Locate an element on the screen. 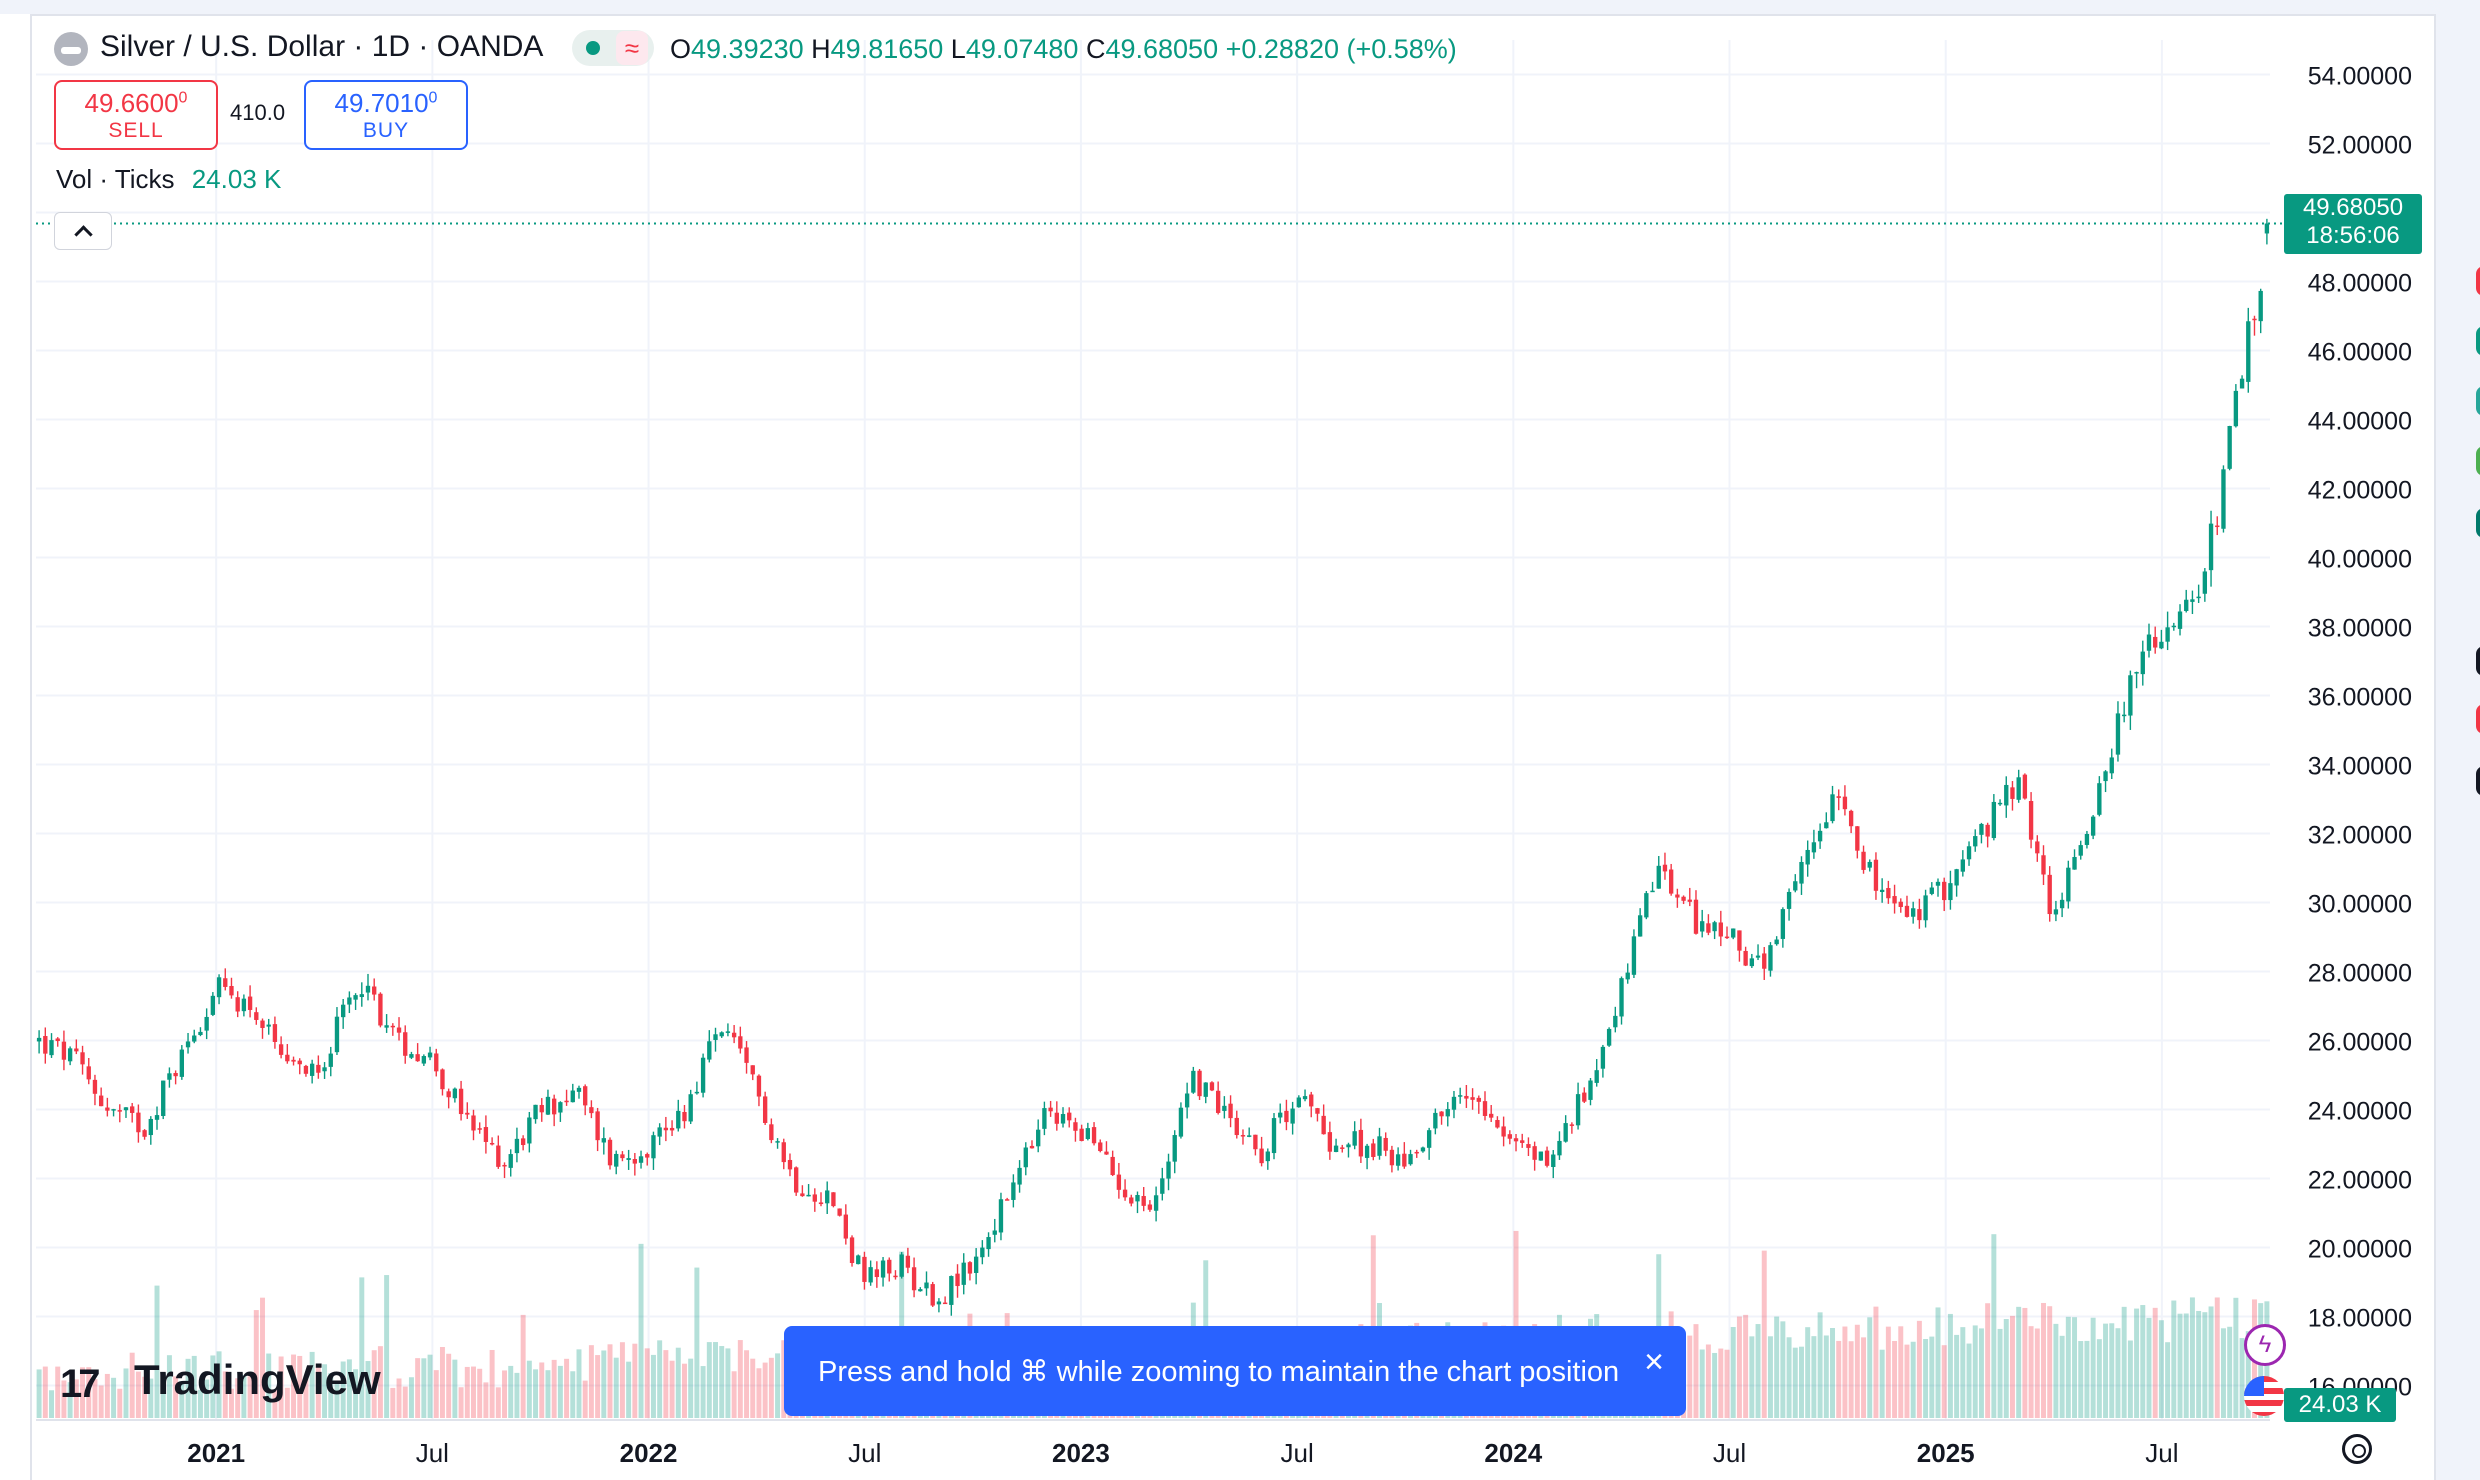 The height and width of the screenshot is (1480, 2480). y-tick-label: 46.00000 is located at coordinates (2360, 353).